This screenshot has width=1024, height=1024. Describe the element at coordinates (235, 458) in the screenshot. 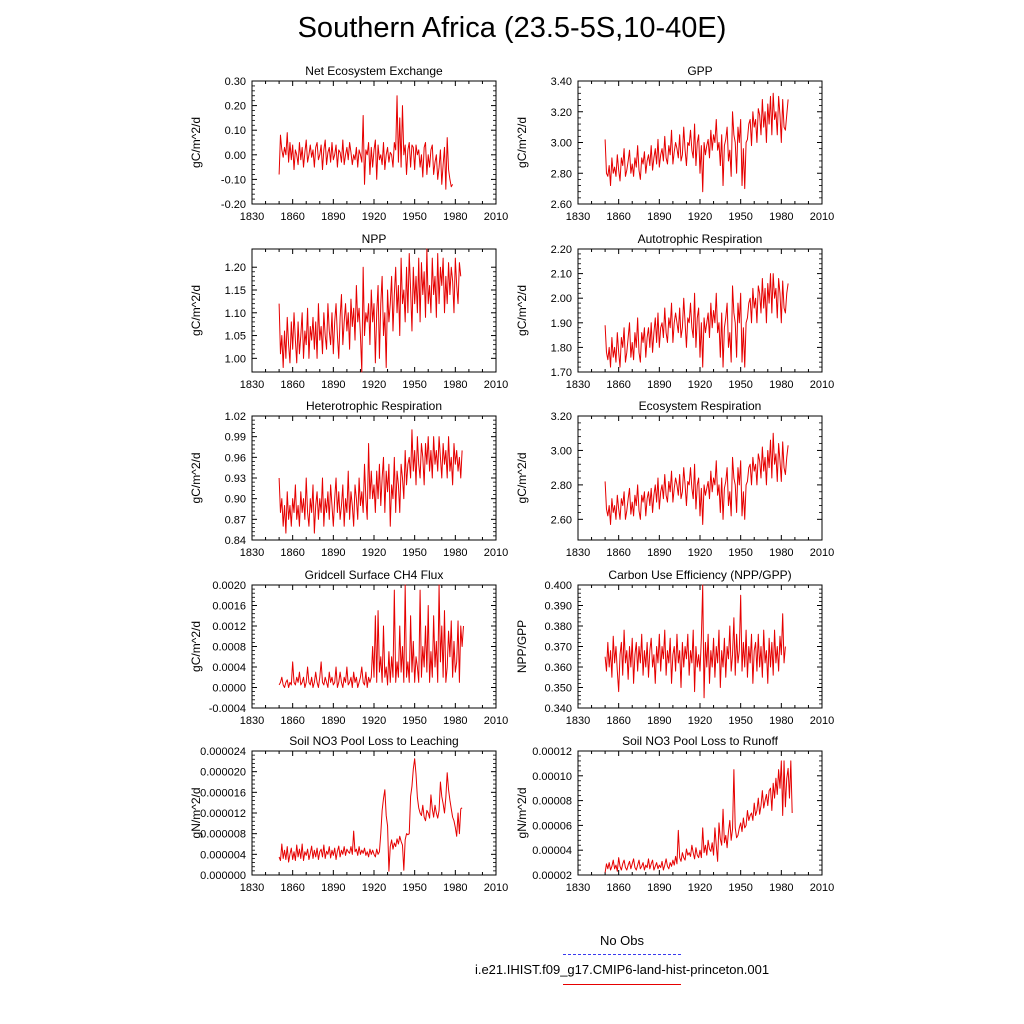

I see `panel-4-ytick-label: 0.96` at that location.